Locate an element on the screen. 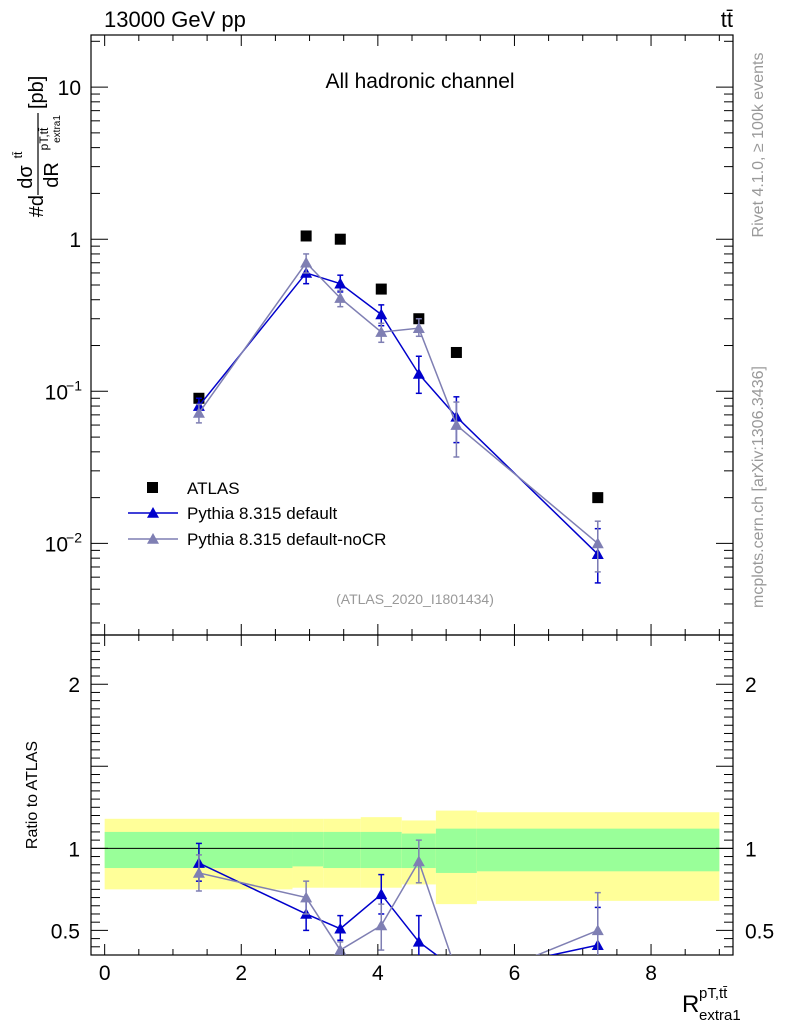 Image resolution: width=786 pixels, height=1024 pixels. legend-entry: Pythia 8.315 default is located at coordinates (233, 513).